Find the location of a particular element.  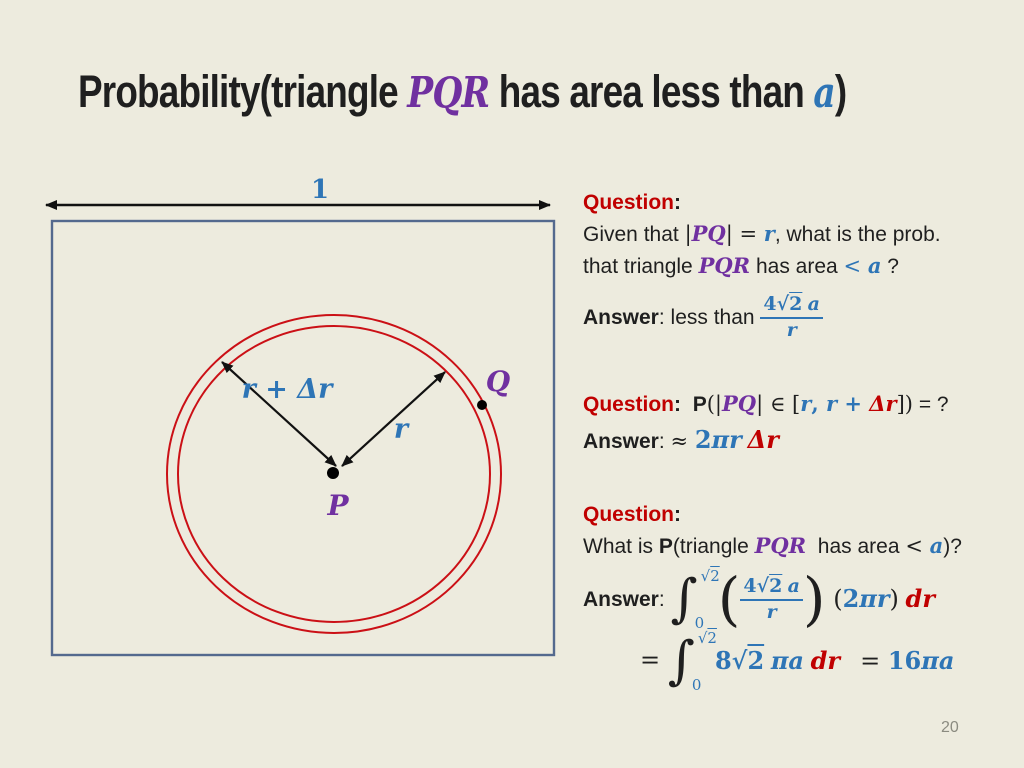

question-1-line-1: Given that |PQ| = r, what is the prob. is located at coordinates (762, 233).